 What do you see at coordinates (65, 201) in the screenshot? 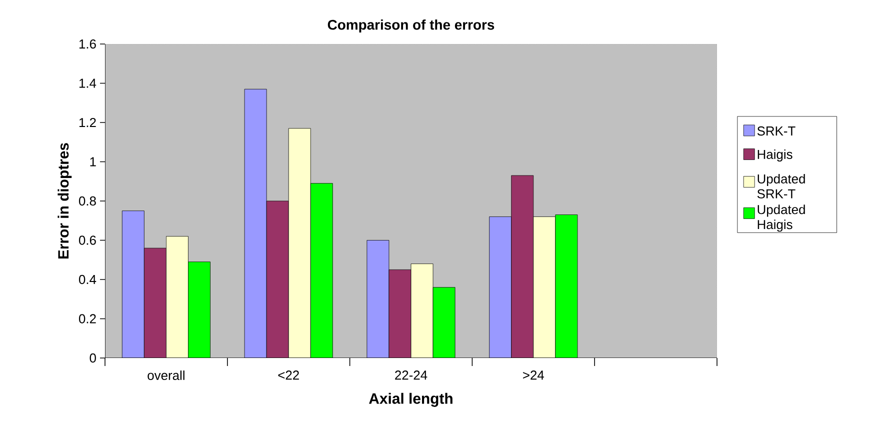
I see `y-axis-title: Error in dioptres` at bounding box center [65, 201].